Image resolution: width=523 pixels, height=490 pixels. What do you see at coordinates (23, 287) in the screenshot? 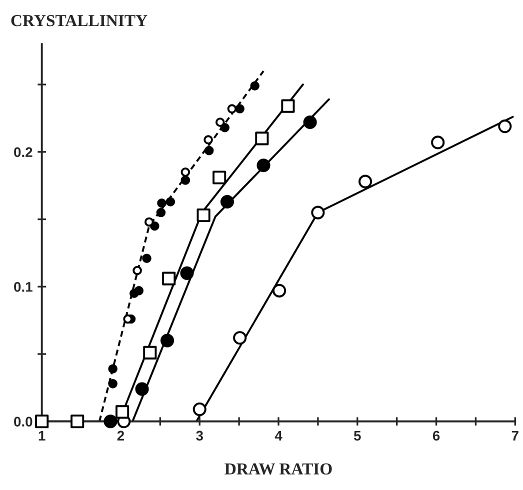
I see `y-tick-label: 0.1` at bounding box center [23, 287].